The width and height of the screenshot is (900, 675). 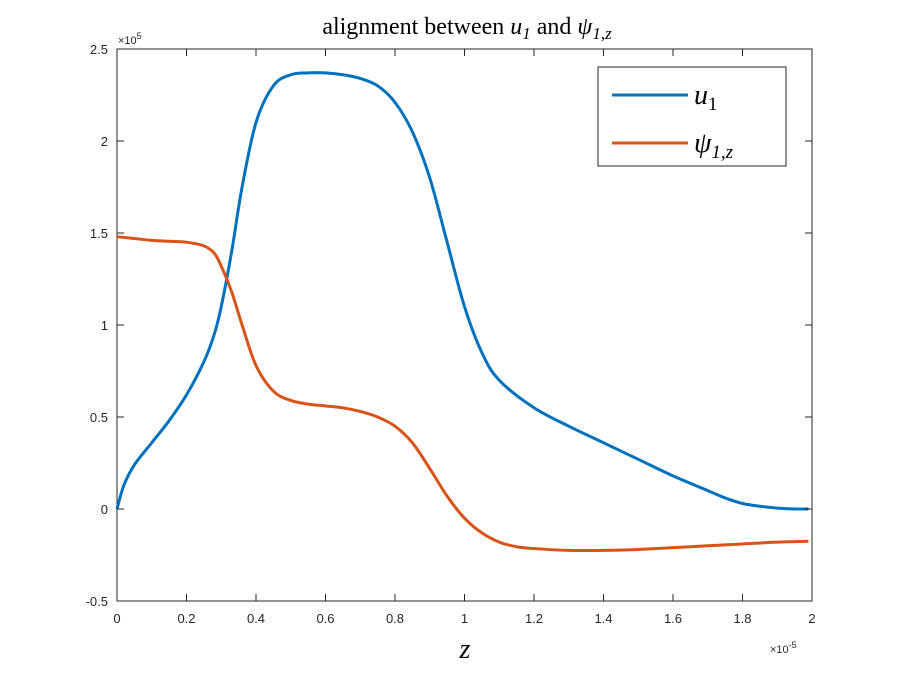 I want to click on legend-label-u1-name: u, so click(x=701, y=95).